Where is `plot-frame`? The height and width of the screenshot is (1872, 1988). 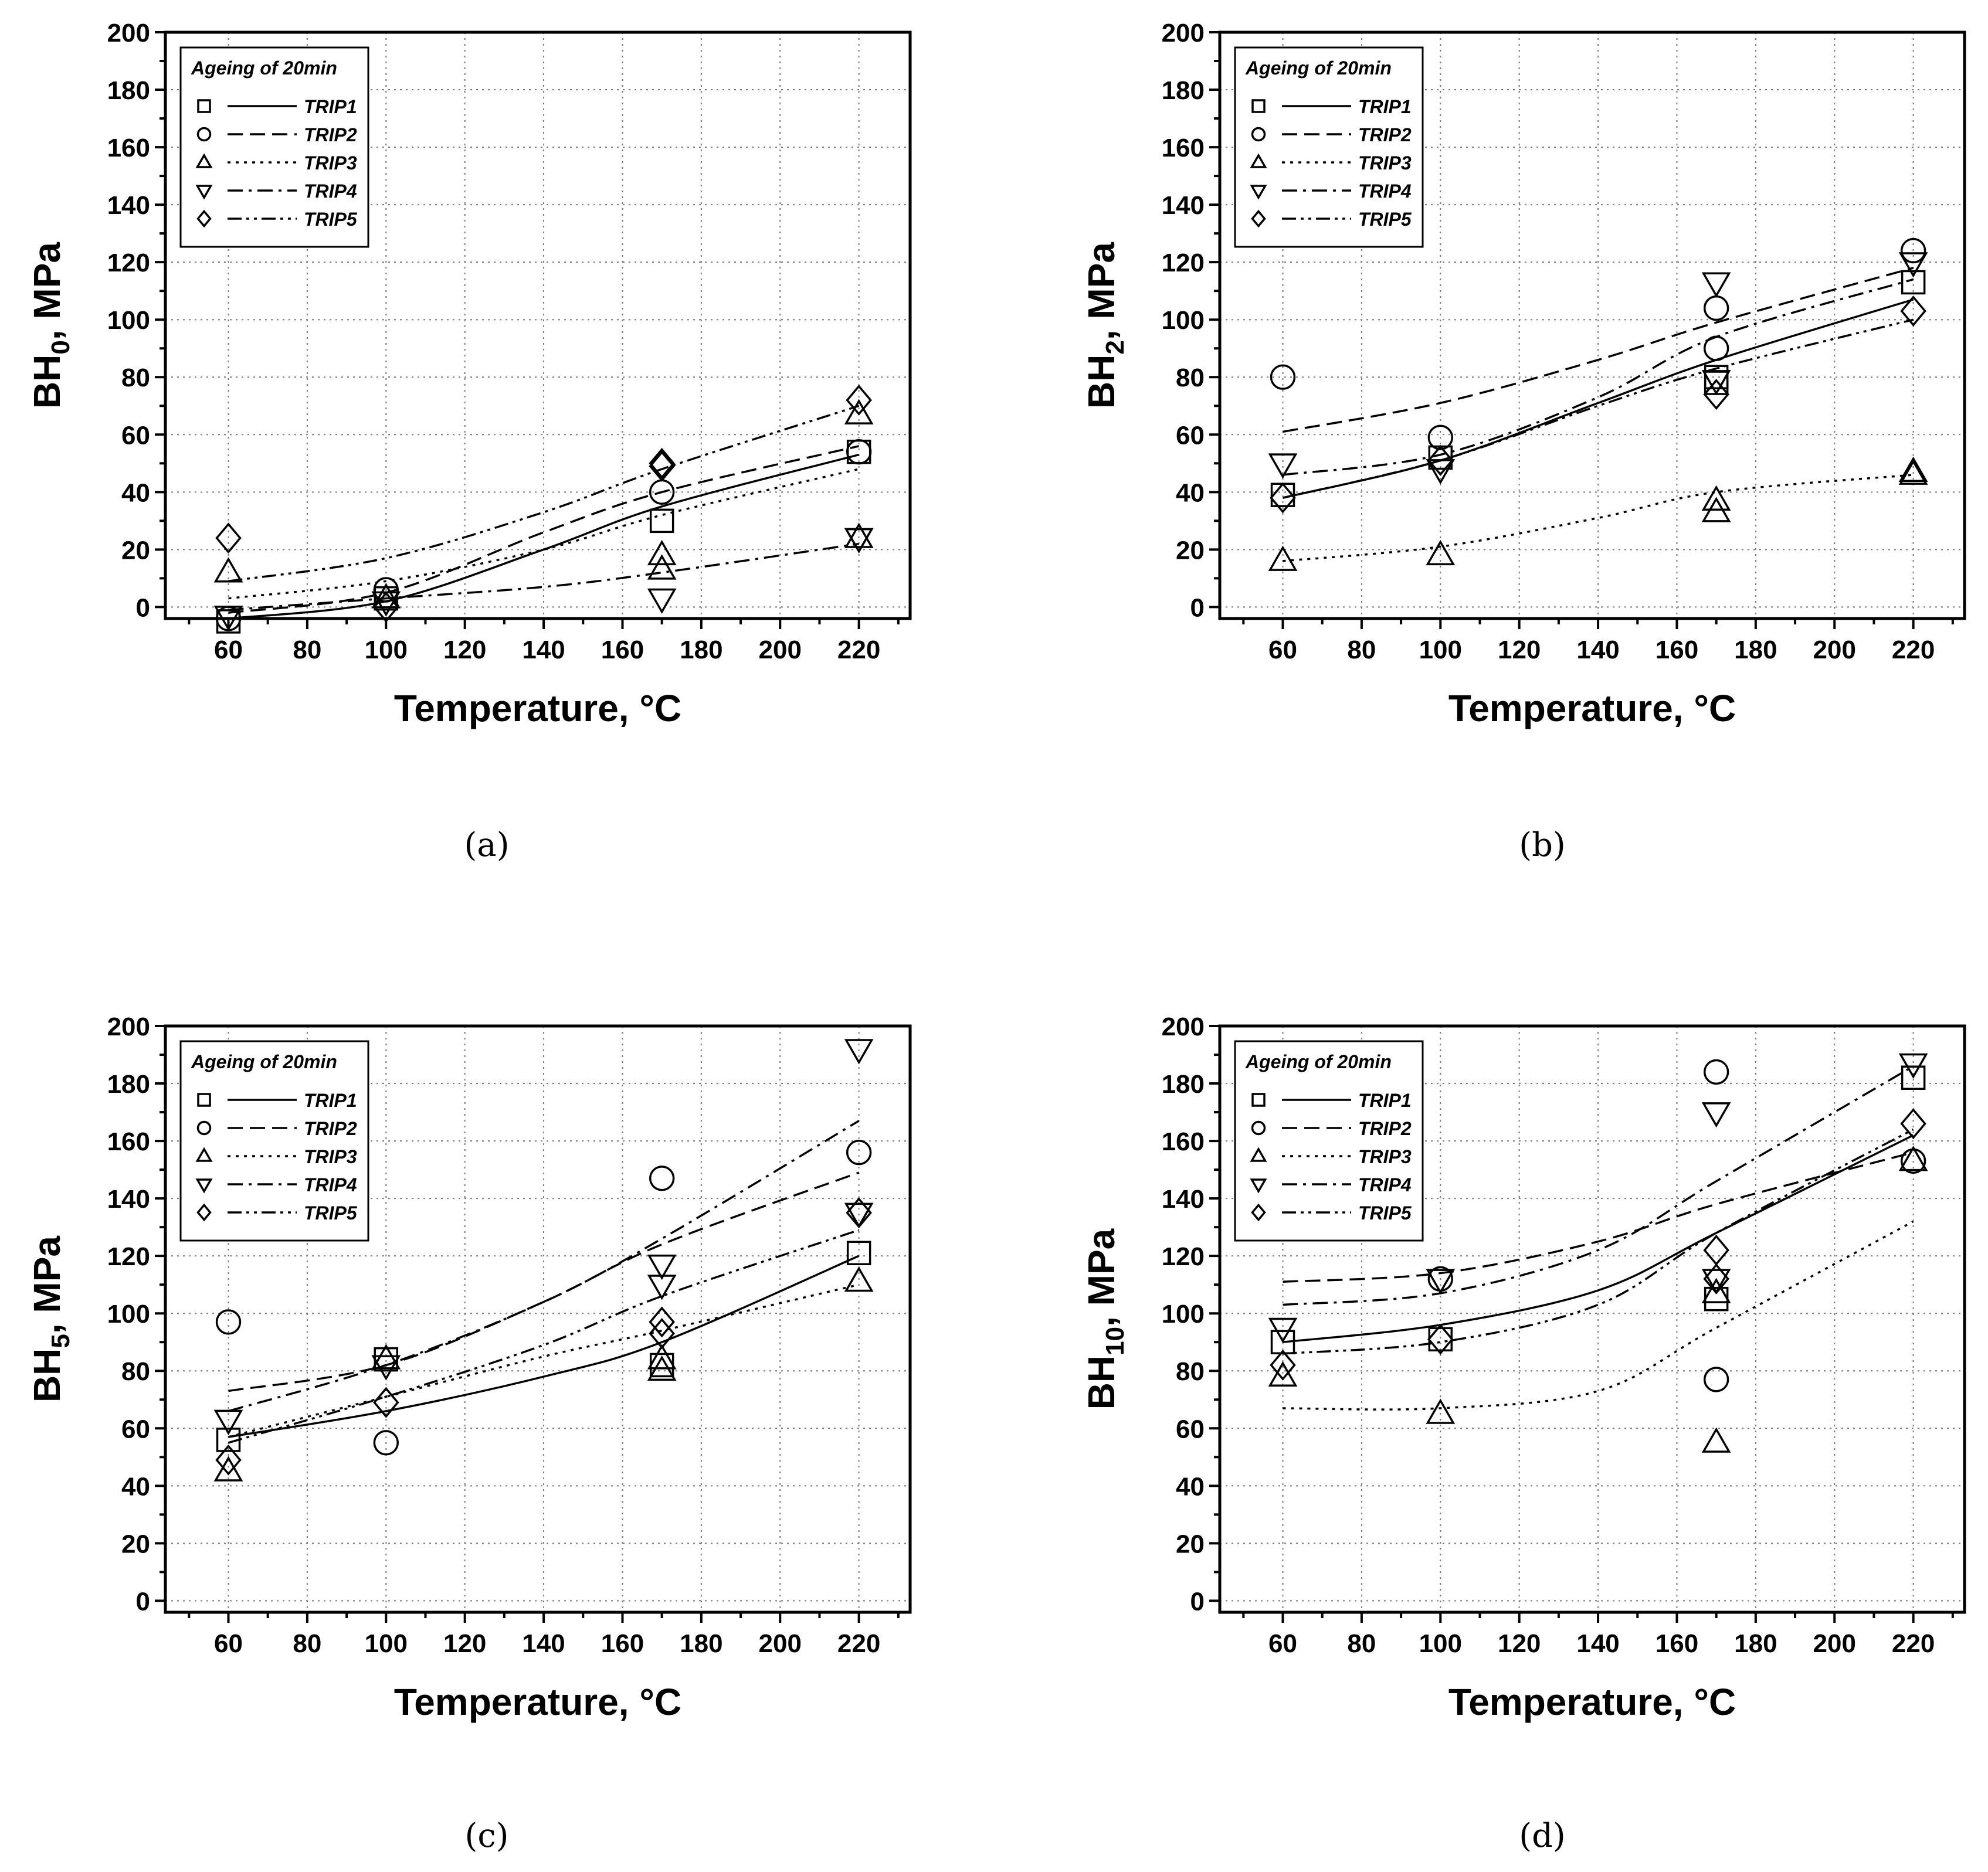 plot-frame is located at coordinates (1592, 325).